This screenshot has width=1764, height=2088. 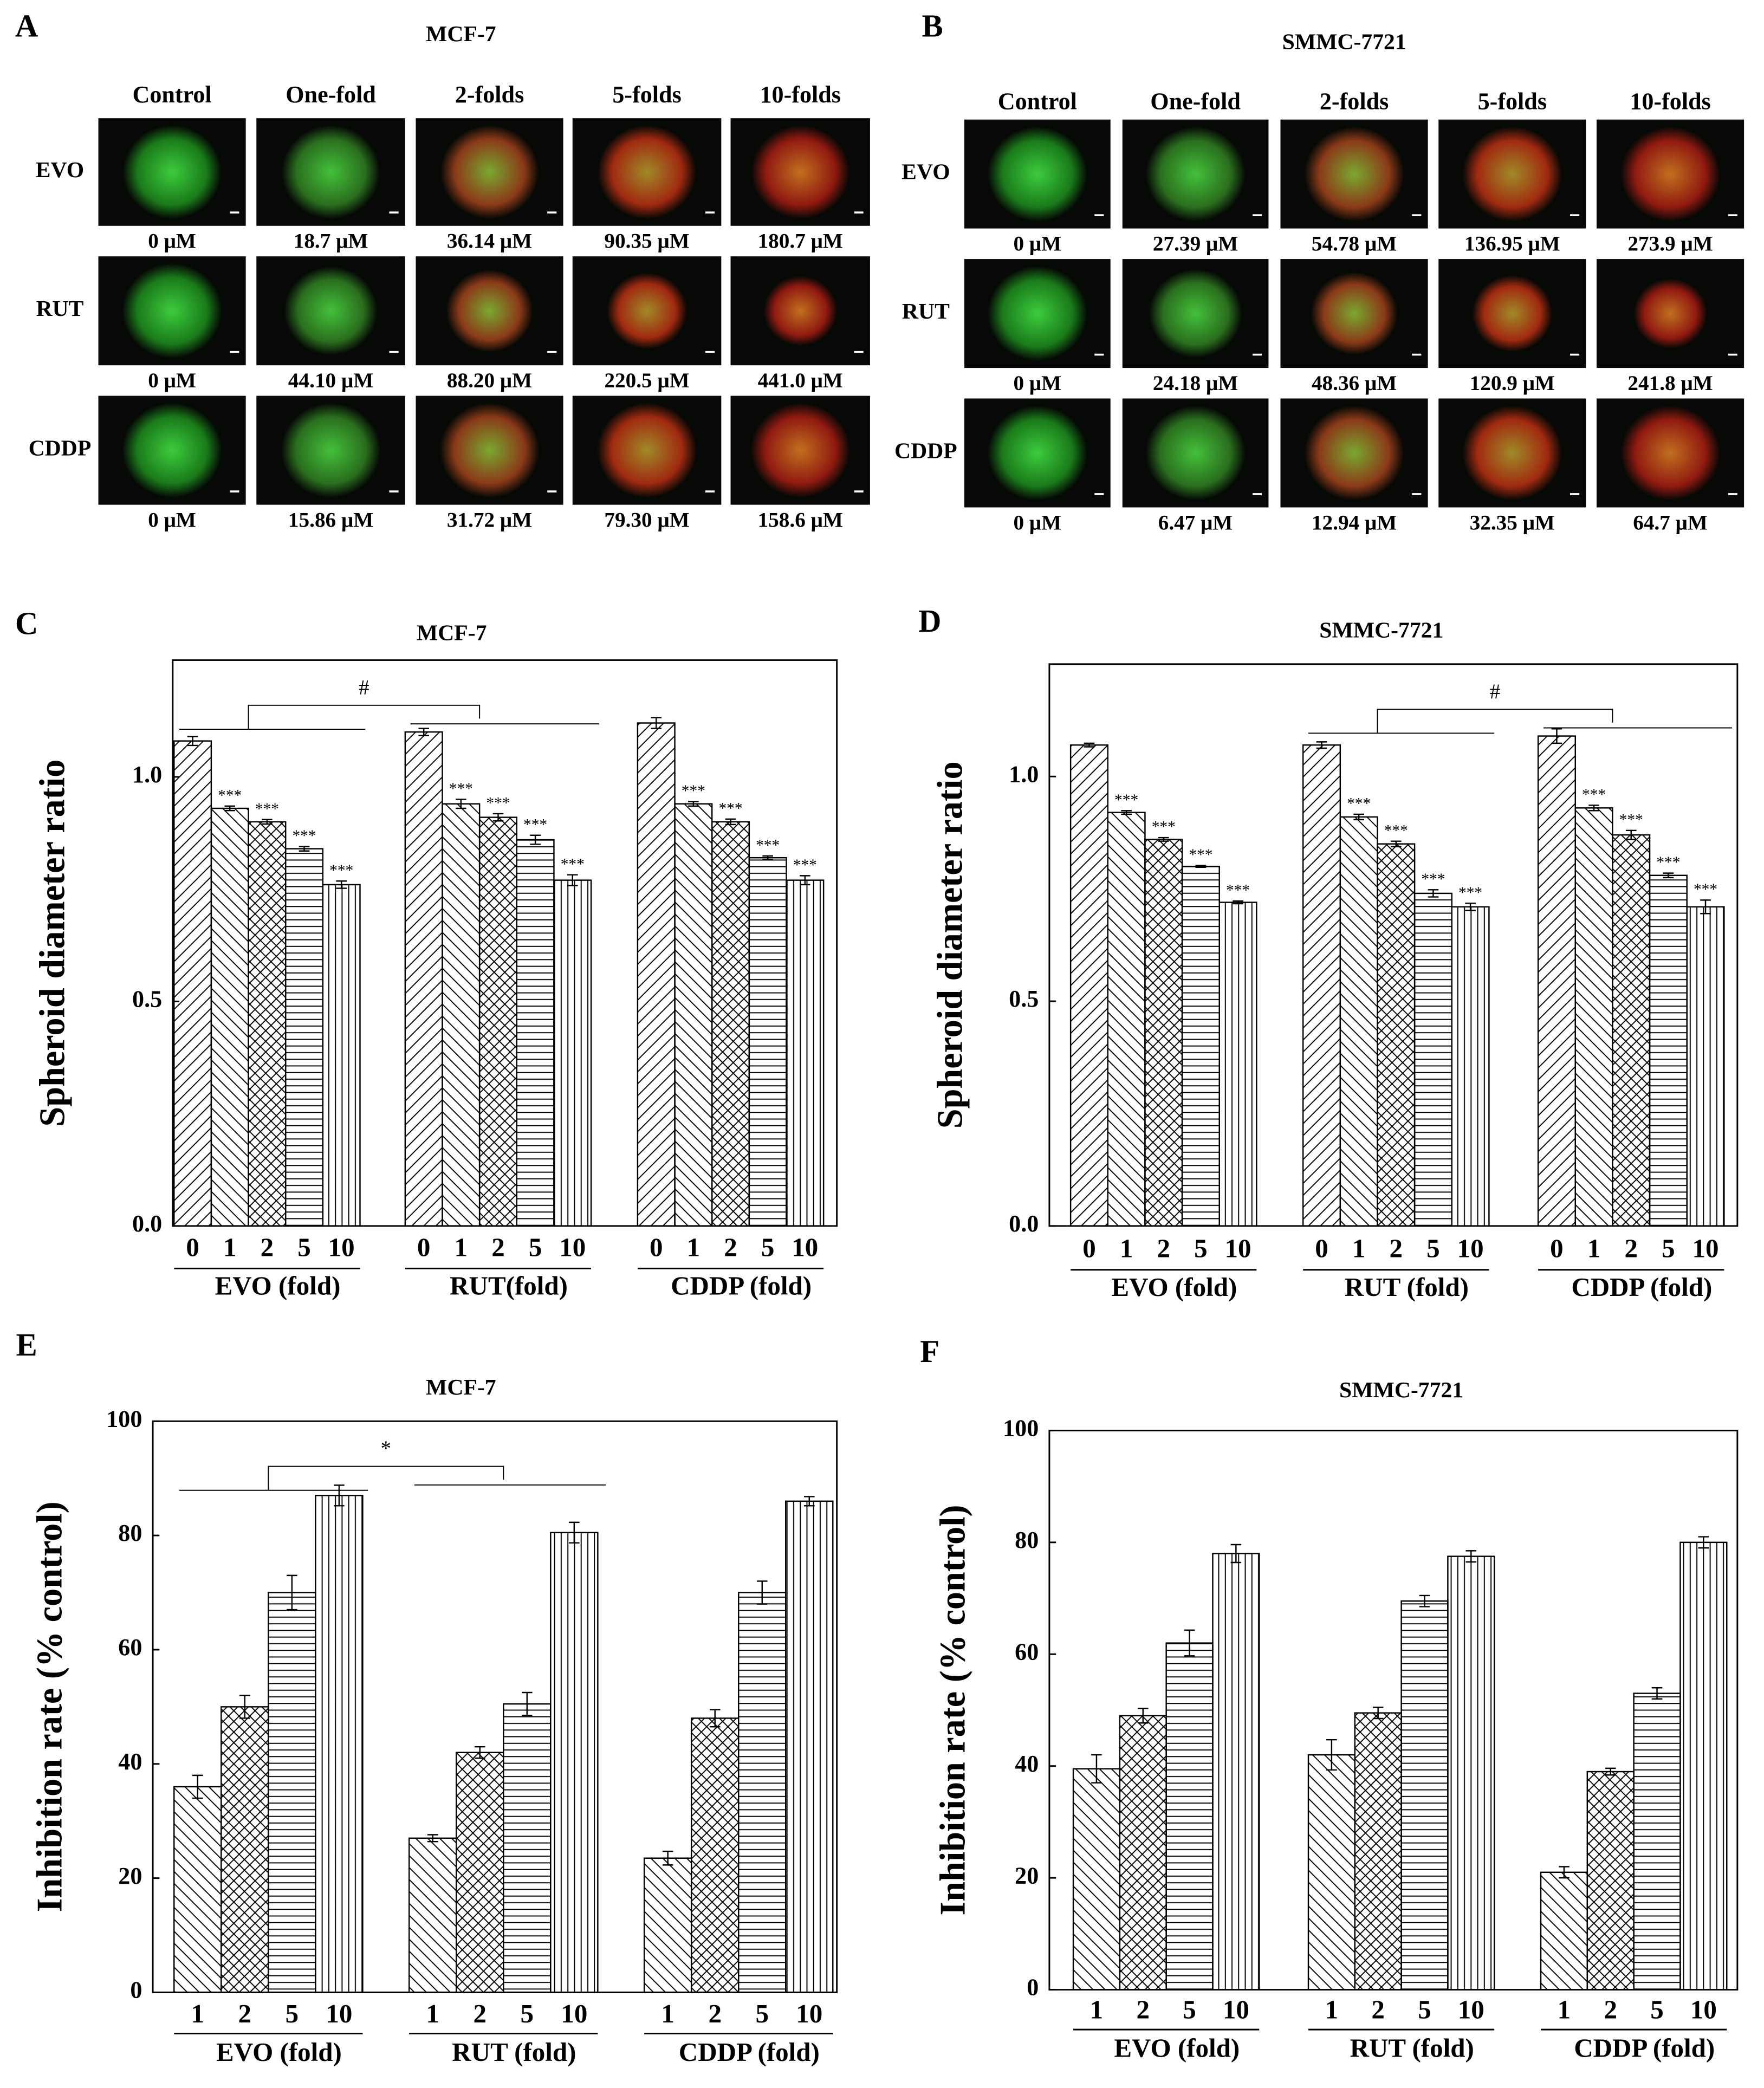 What do you see at coordinates (489, 520) in the screenshot?
I see `dose-label: 31.72 μM` at bounding box center [489, 520].